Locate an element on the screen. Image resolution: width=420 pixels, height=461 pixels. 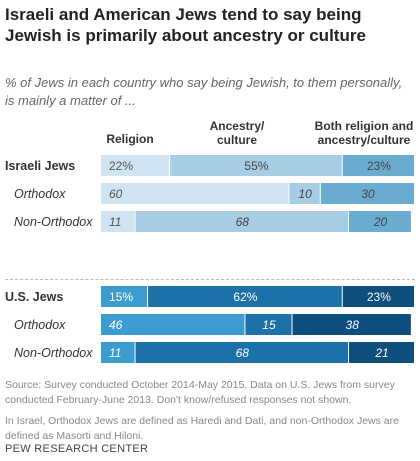
data-label: 60 is located at coordinates (116, 194).